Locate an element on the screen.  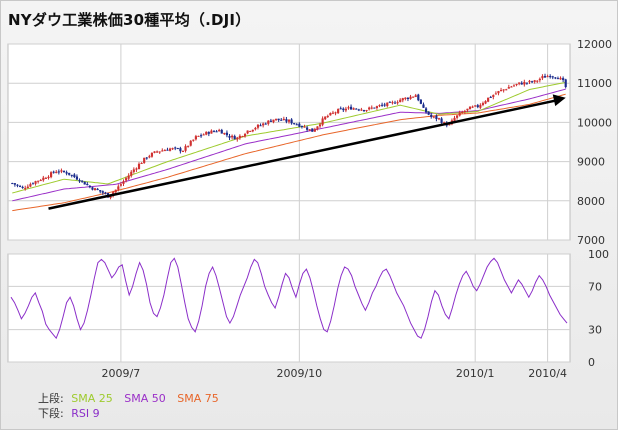
x-tick-label: 2009/7 is located at coordinates (121, 373).